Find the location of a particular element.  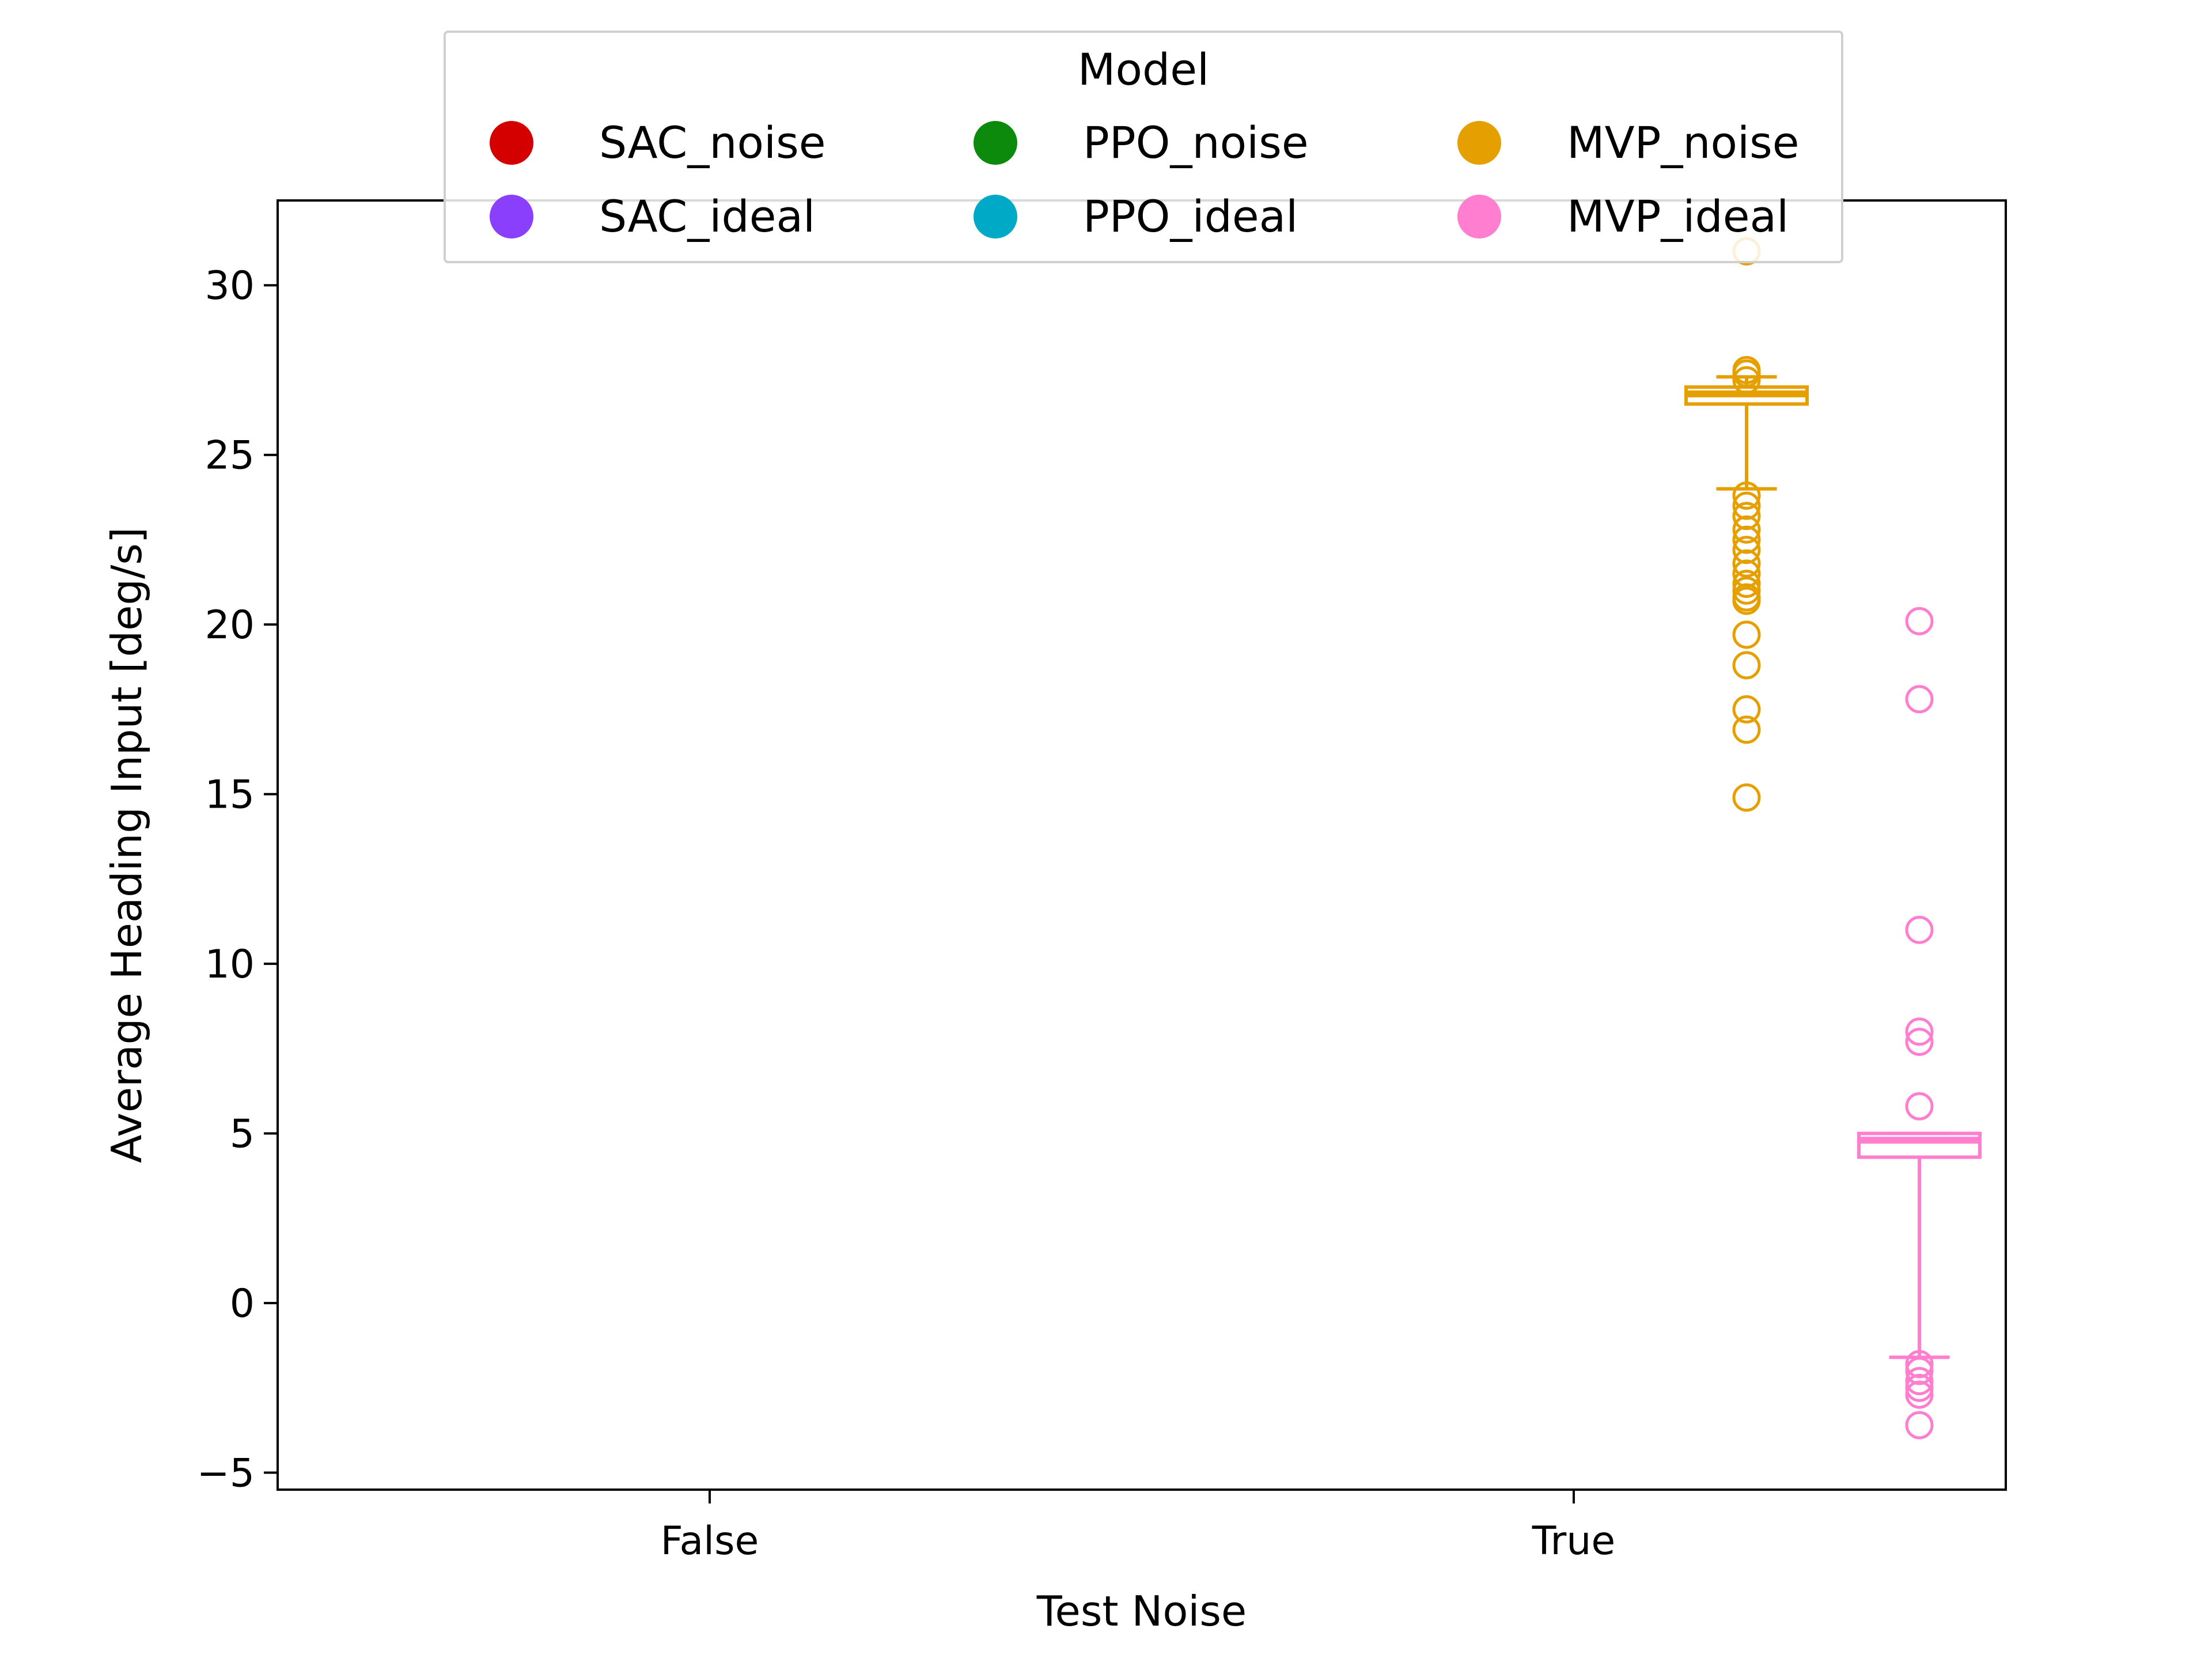

y-tick-label: 10 is located at coordinates (229, 964).